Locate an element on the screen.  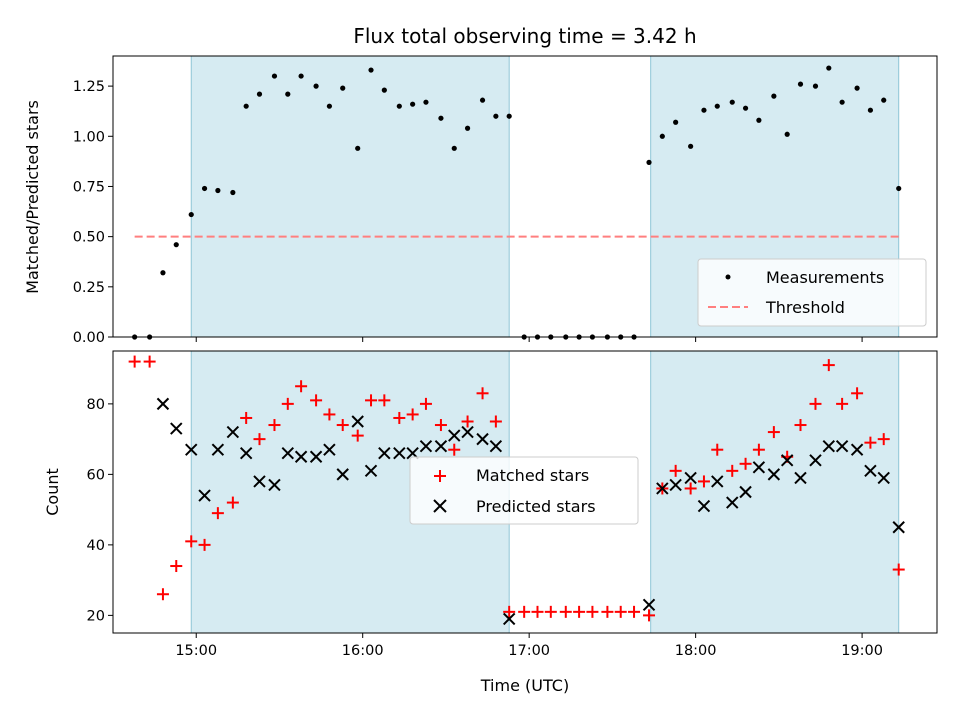
top-ytick-label: 0.75 is located at coordinates (89, 187).